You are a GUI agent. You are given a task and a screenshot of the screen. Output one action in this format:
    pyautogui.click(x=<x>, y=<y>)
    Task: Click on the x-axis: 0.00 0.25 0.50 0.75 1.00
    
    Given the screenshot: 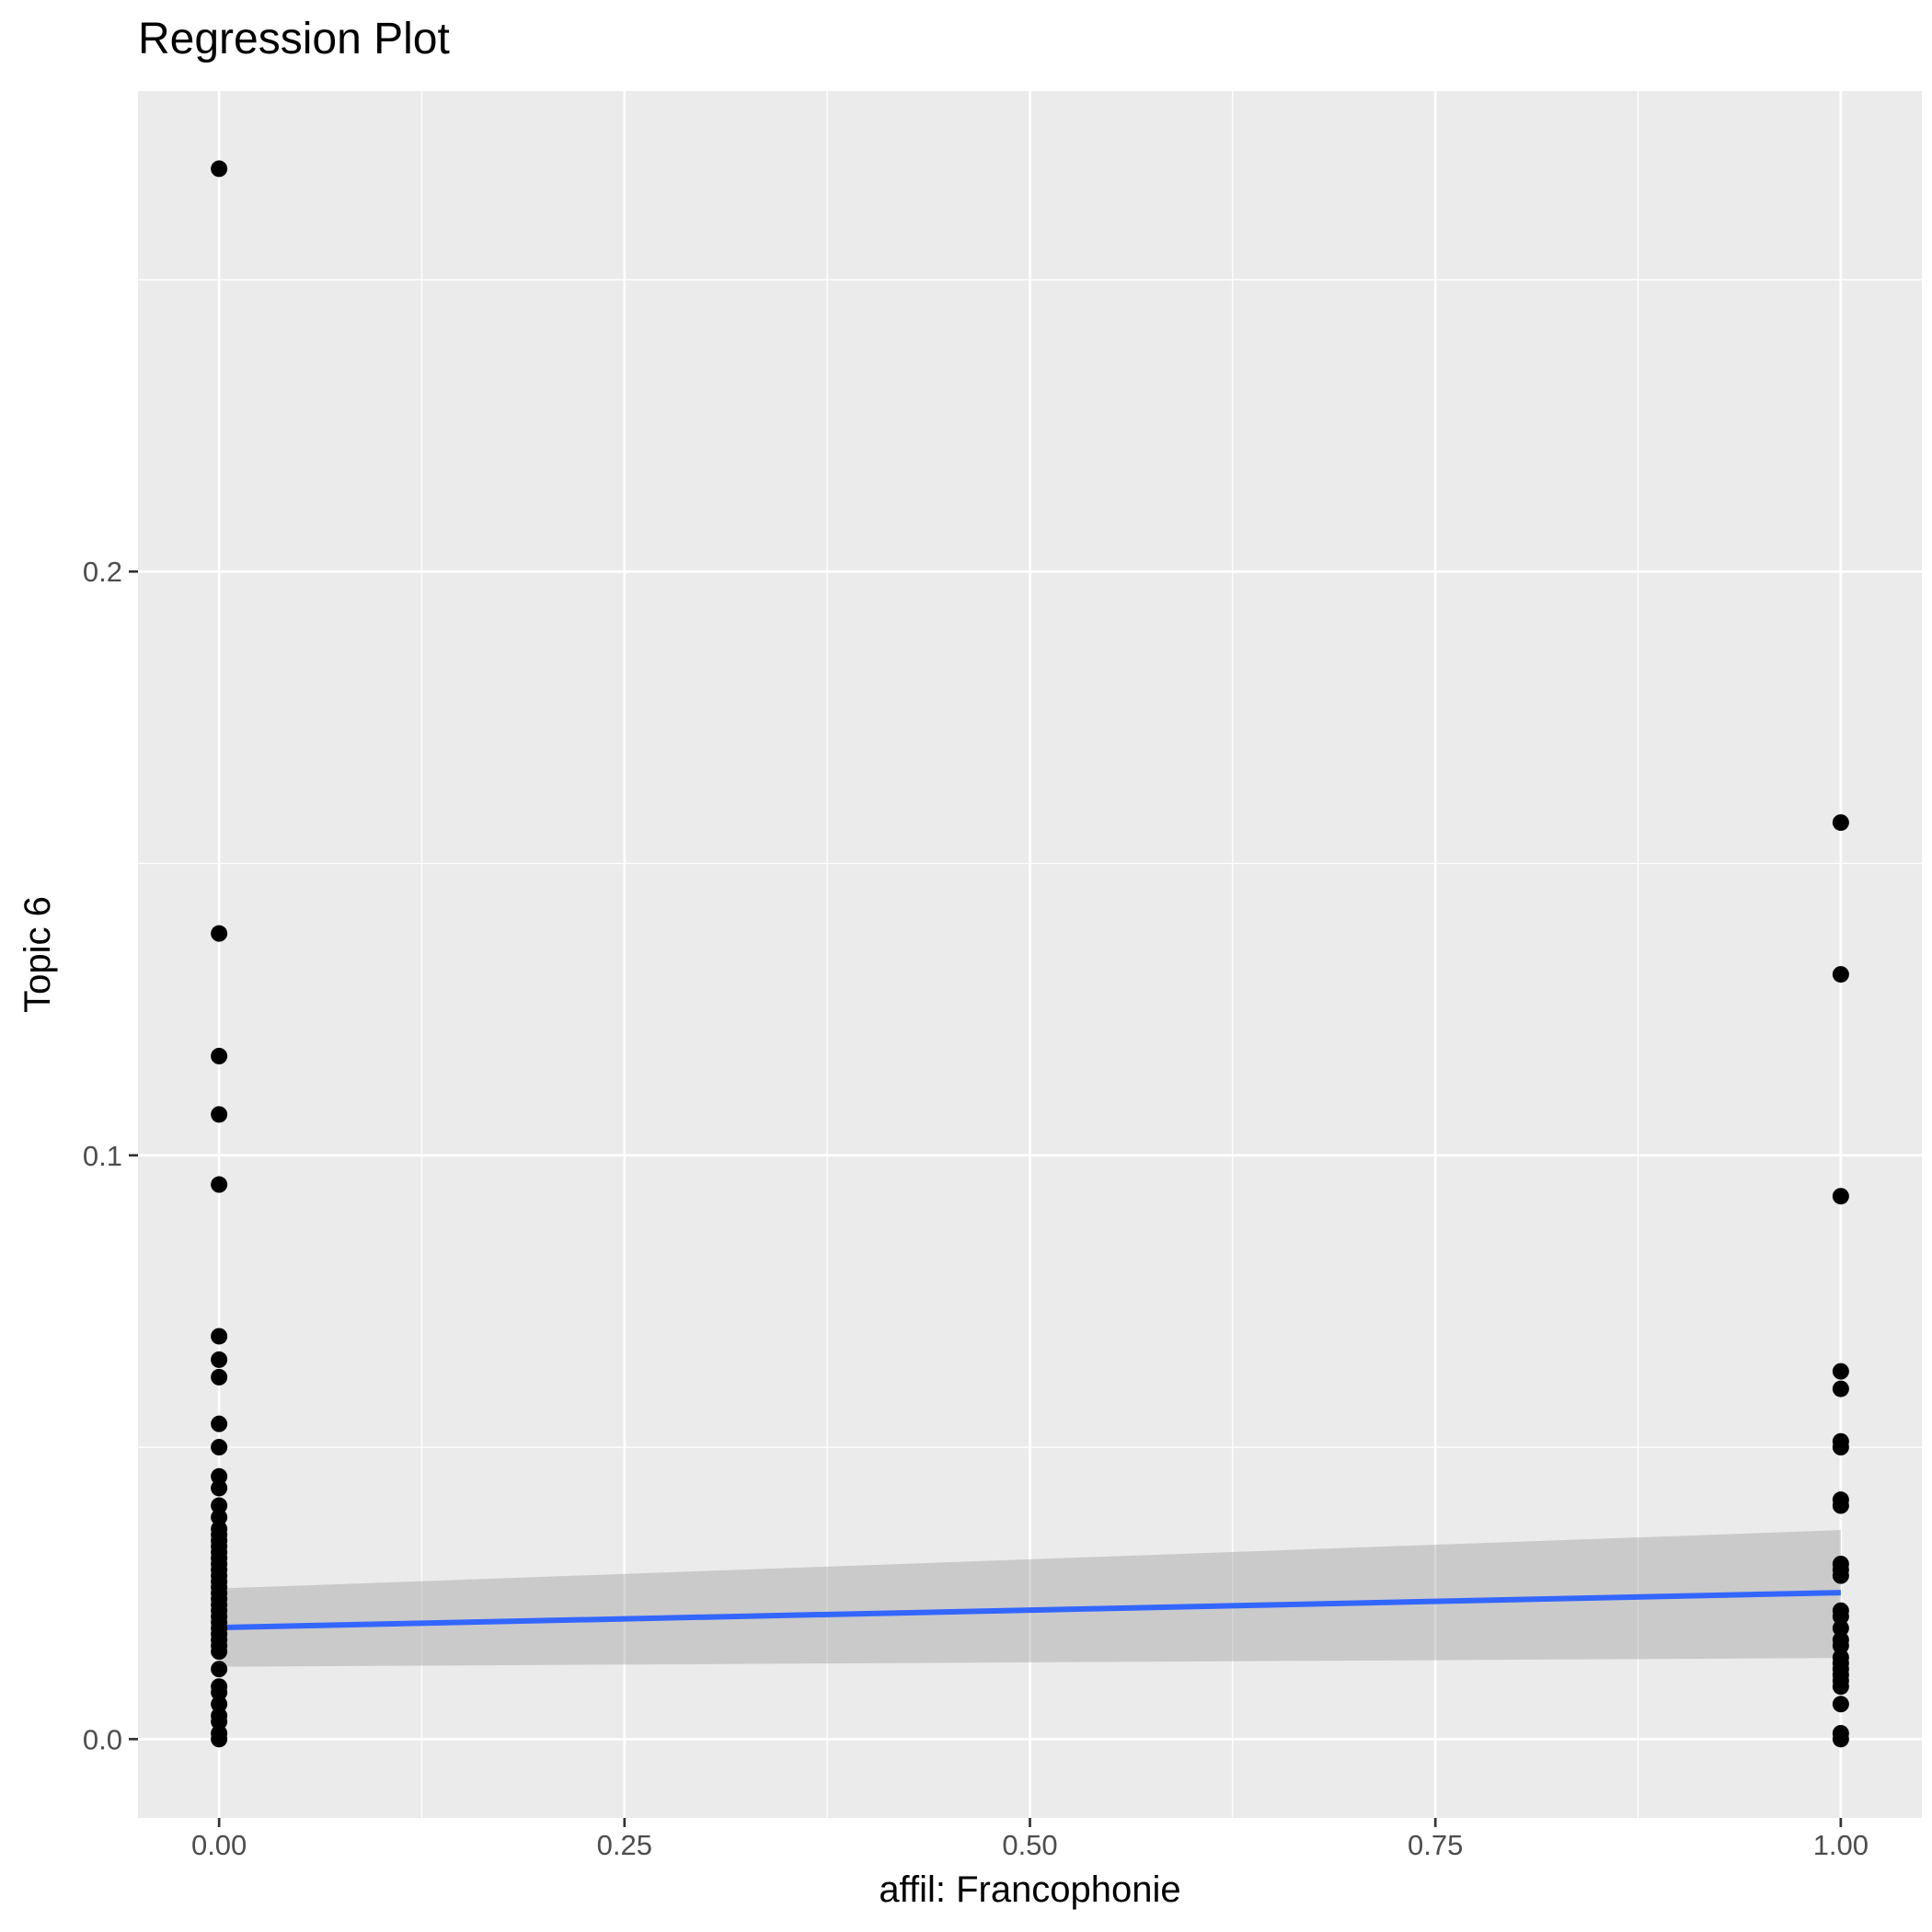 What is the action you would take?
    pyautogui.click(x=1030, y=1839)
    